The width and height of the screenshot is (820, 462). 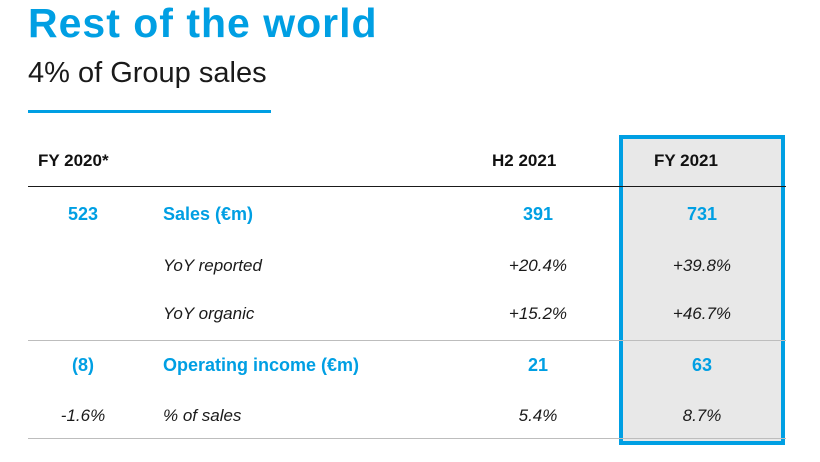 I want to click on yoy-reported-fy2021: +39.8%, so click(x=702, y=265).